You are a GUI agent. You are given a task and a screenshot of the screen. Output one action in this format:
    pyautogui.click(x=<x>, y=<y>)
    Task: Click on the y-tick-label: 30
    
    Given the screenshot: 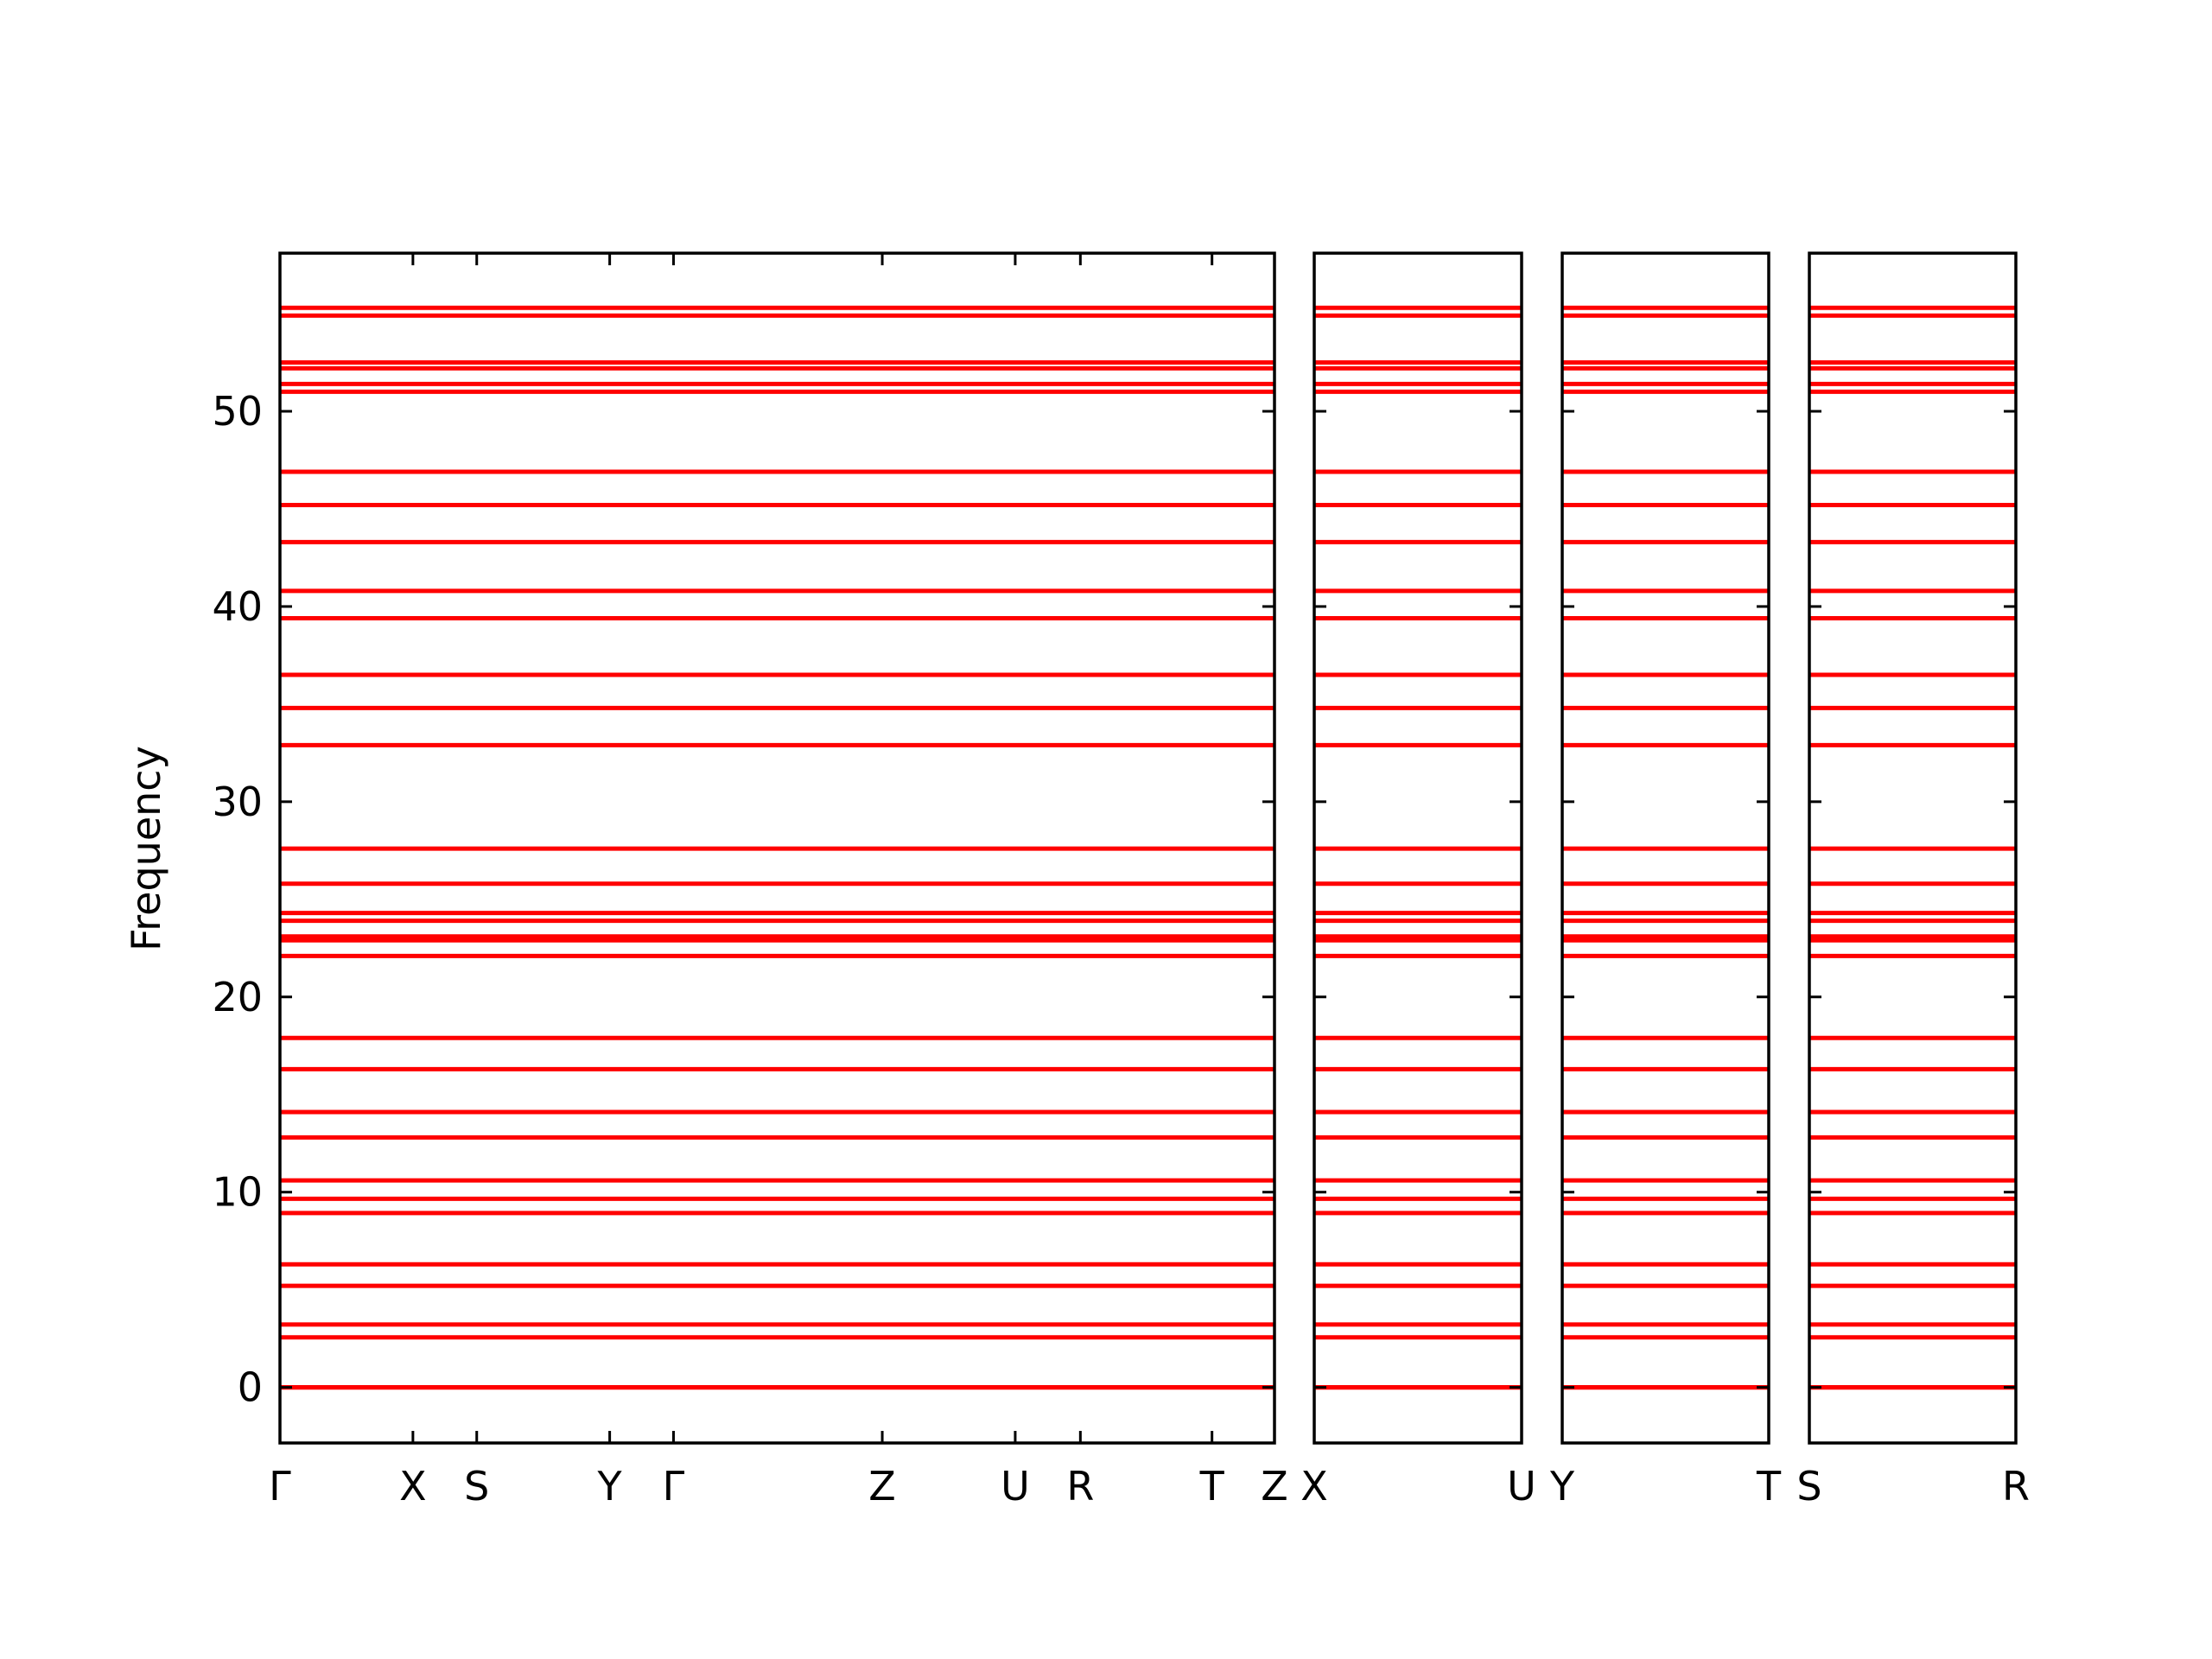 What is the action you would take?
    pyautogui.click(x=237, y=802)
    